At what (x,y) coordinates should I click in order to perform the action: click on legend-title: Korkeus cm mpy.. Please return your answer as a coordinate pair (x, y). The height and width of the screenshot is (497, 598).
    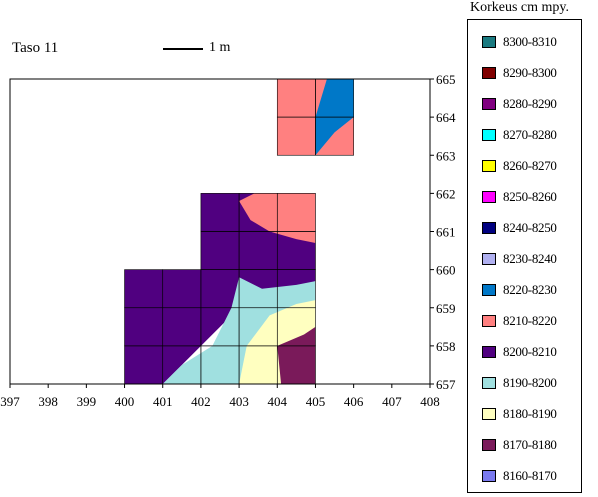
    Looking at the image, I should click on (520, 7).